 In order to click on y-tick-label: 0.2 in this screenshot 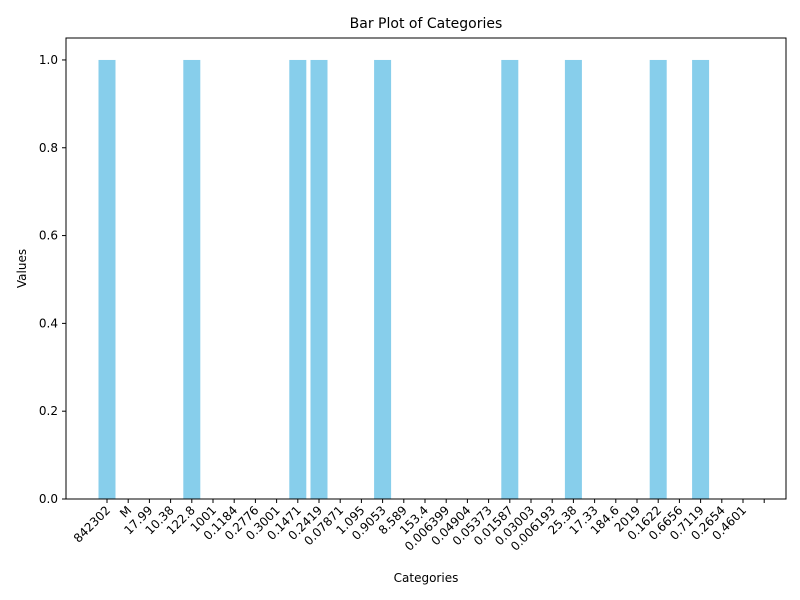, I will do `click(48, 411)`.